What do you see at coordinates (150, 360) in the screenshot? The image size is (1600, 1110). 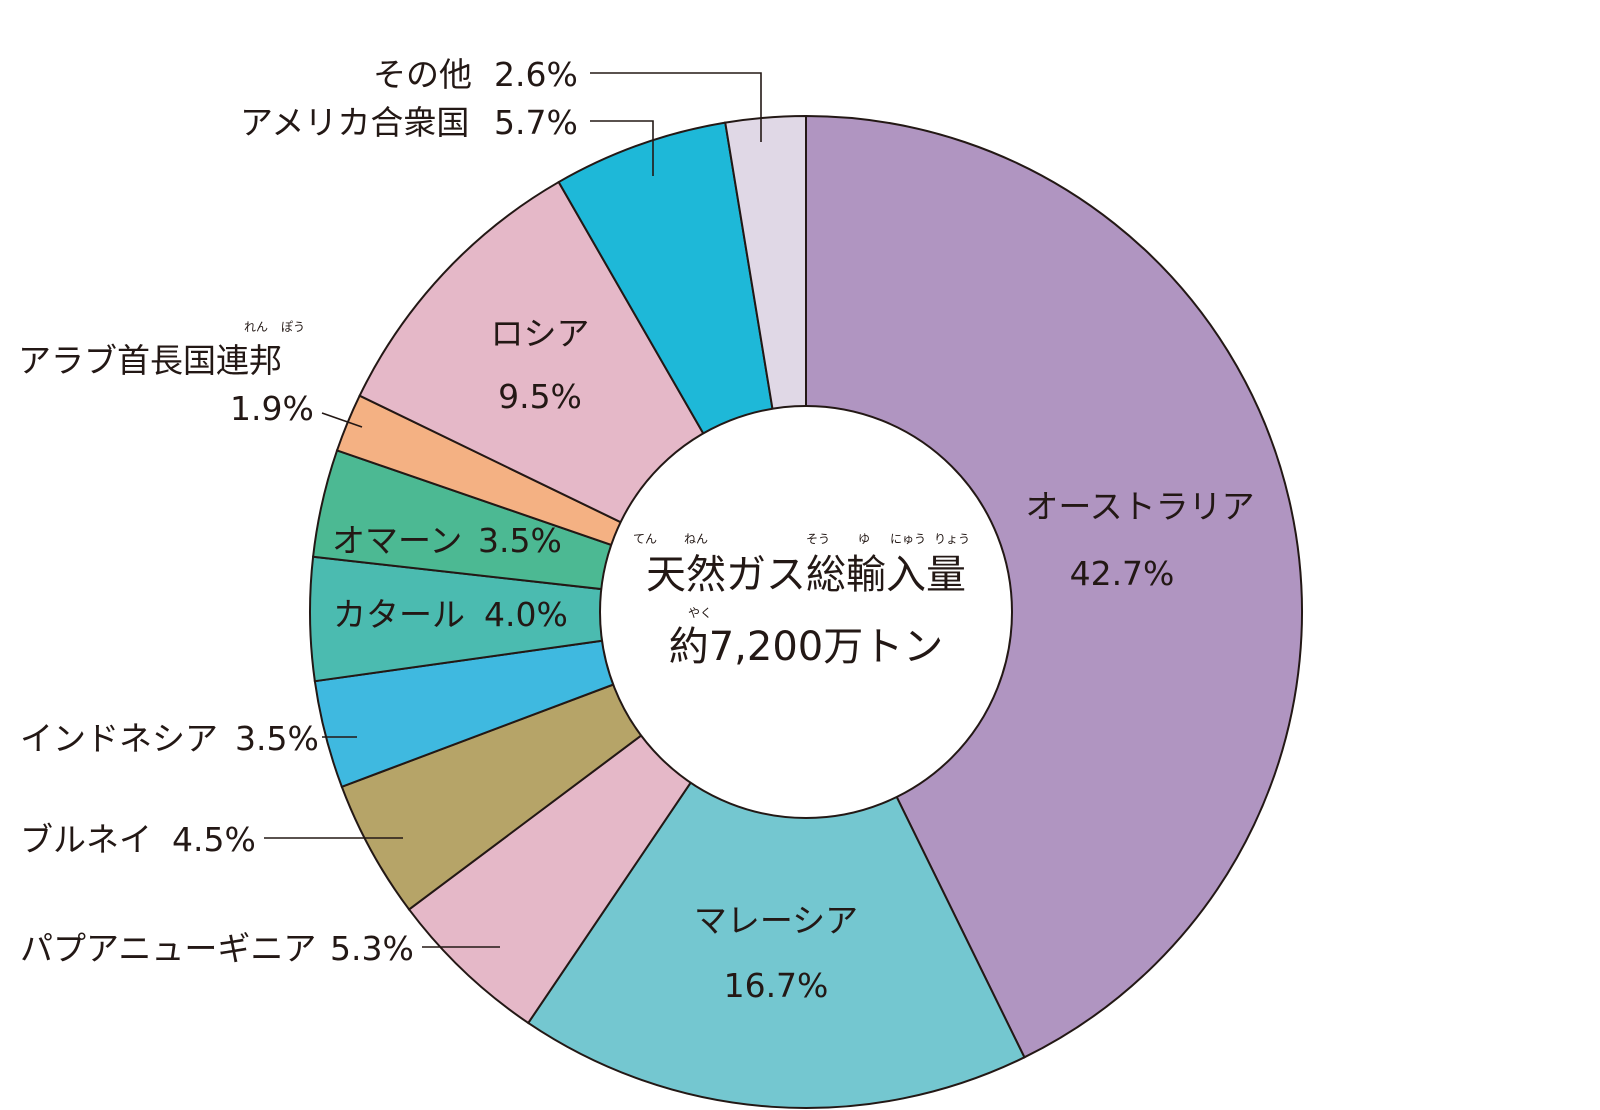 I see `label-uae-name: アラブ首長国連邦` at bounding box center [150, 360].